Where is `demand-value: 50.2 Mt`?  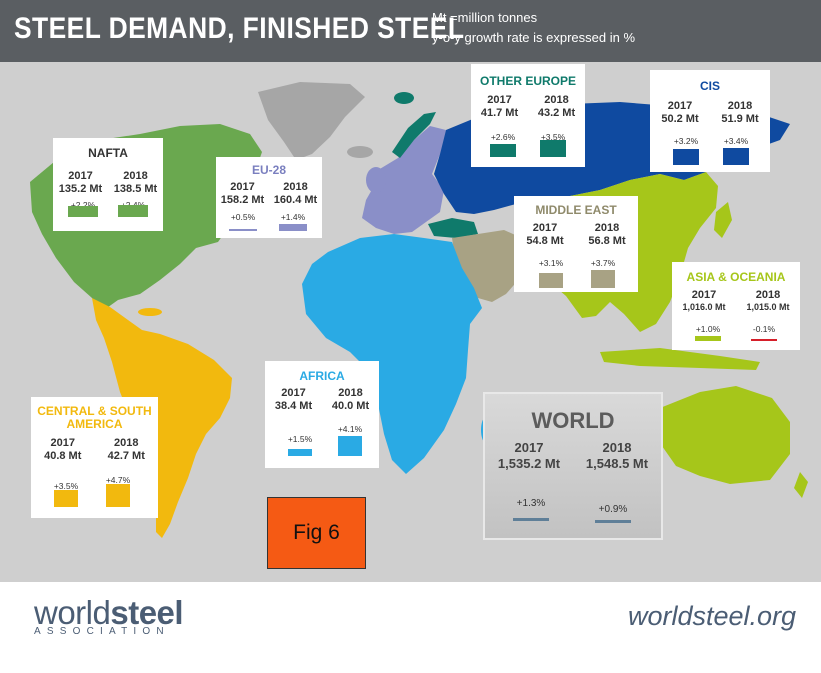
demand-value: 50.2 Mt is located at coordinates (680, 119).